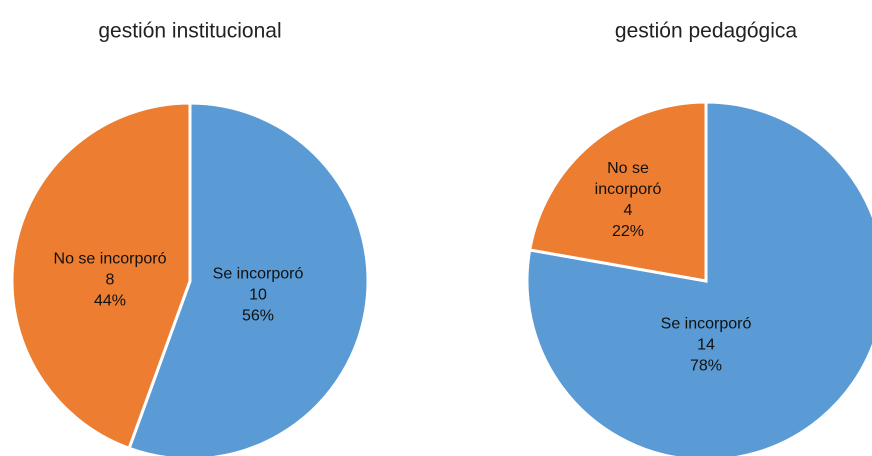 This screenshot has height=456, width=872. What do you see at coordinates (706, 31) in the screenshot?
I see `chart-title: gestión pedagógica` at bounding box center [706, 31].